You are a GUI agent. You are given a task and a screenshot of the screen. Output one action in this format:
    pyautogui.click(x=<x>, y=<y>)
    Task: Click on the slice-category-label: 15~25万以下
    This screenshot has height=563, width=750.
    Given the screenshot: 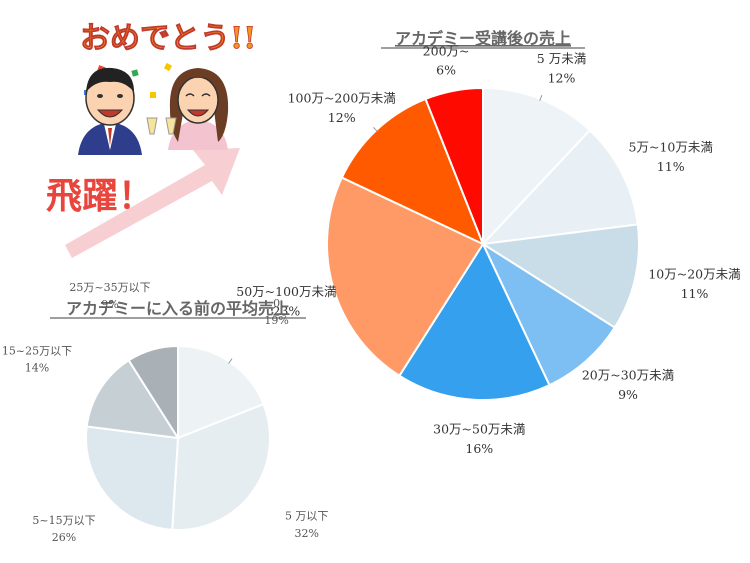 What is the action you would take?
    pyautogui.click(x=37, y=351)
    